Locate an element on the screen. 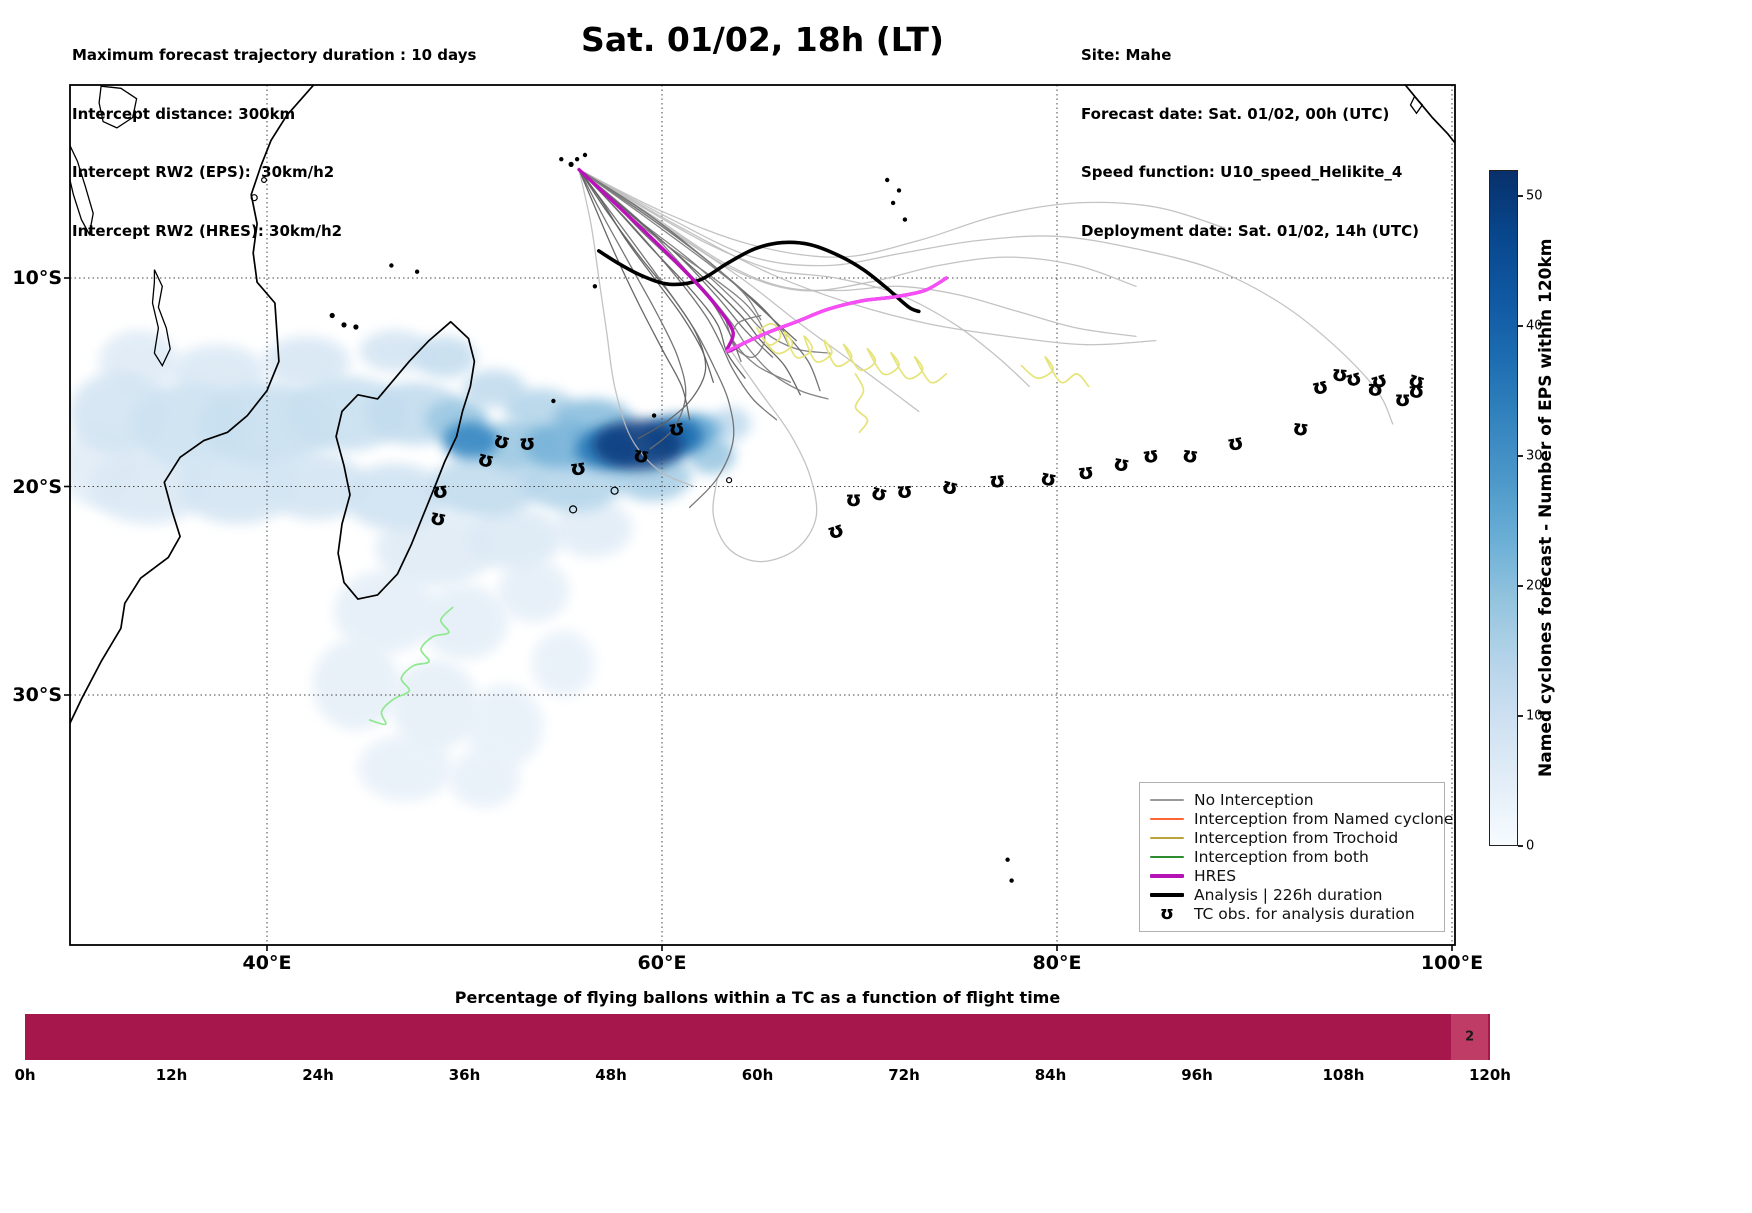 This screenshot has width=1752, height=1213. colorbar-tick-label: 20 is located at coordinates (1534, 586).